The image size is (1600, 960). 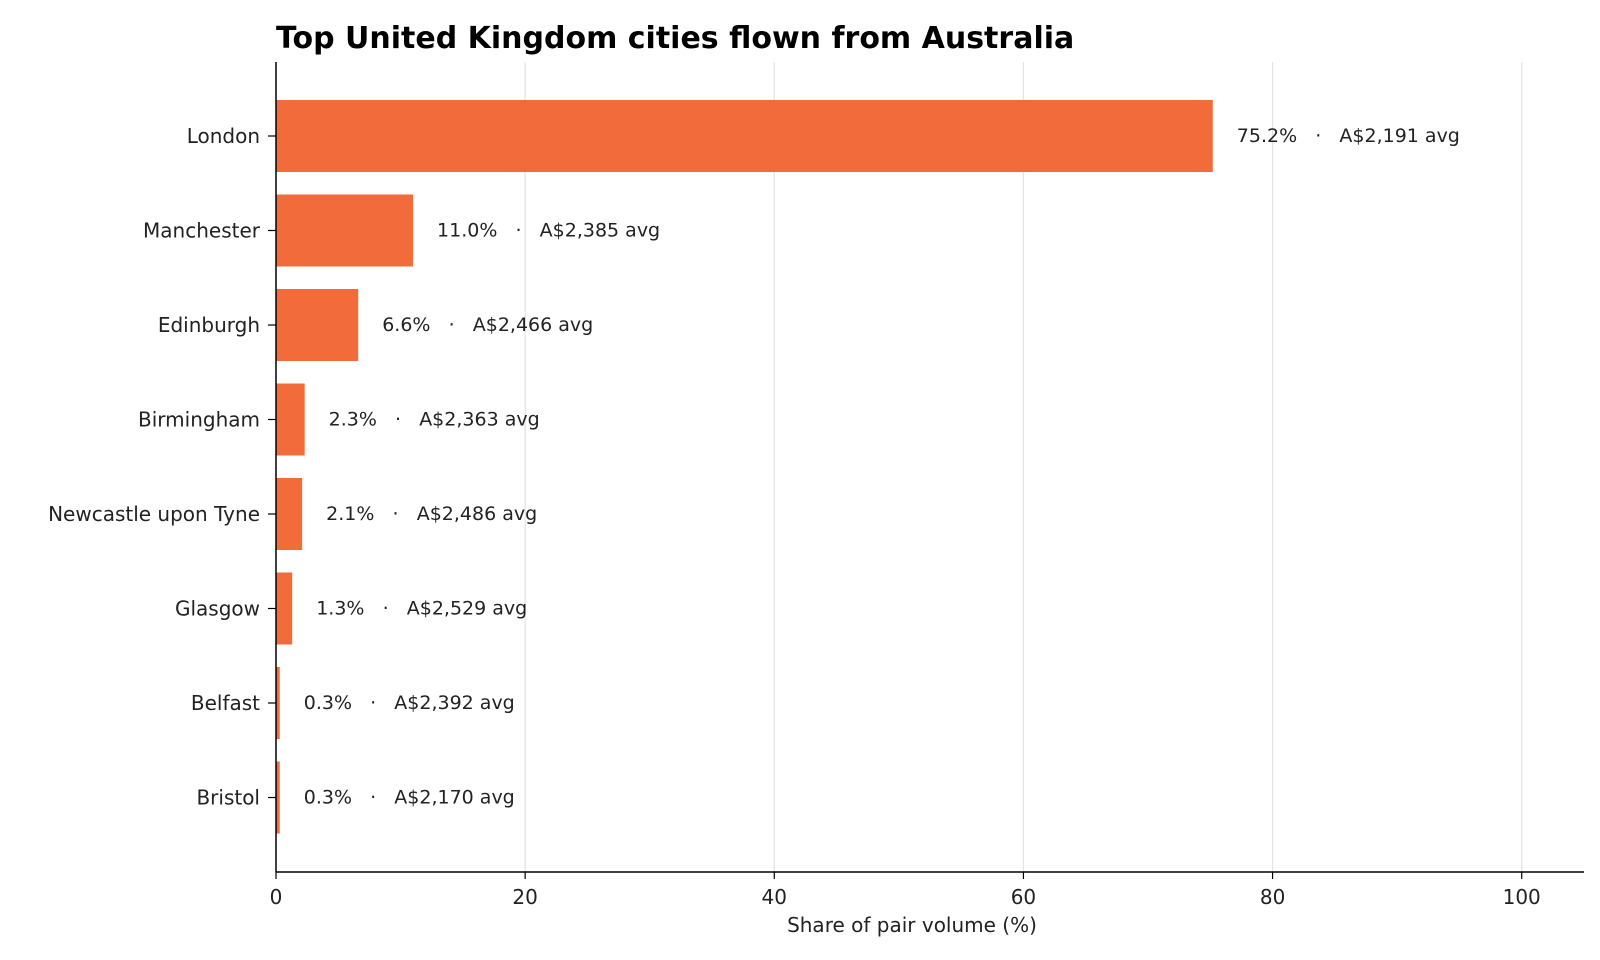 What do you see at coordinates (217, 609) in the screenshot?
I see `category-label-glasgow: Glasgow` at bounding box center [217, 609].